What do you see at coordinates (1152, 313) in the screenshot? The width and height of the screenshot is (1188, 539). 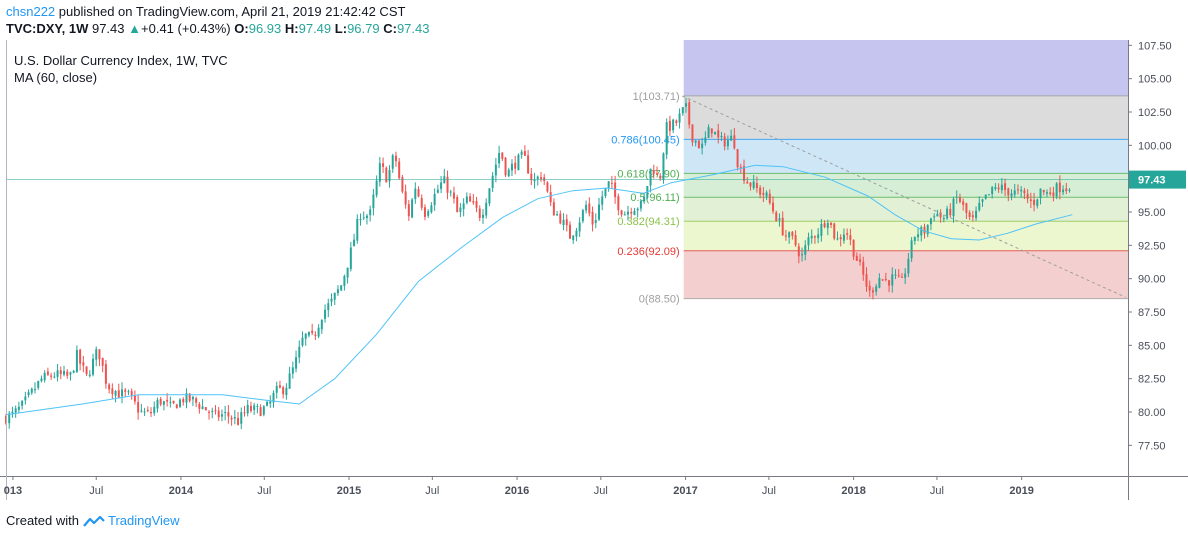 I see `price-tick-label: 87.50` at bounding box center [1152, 313].